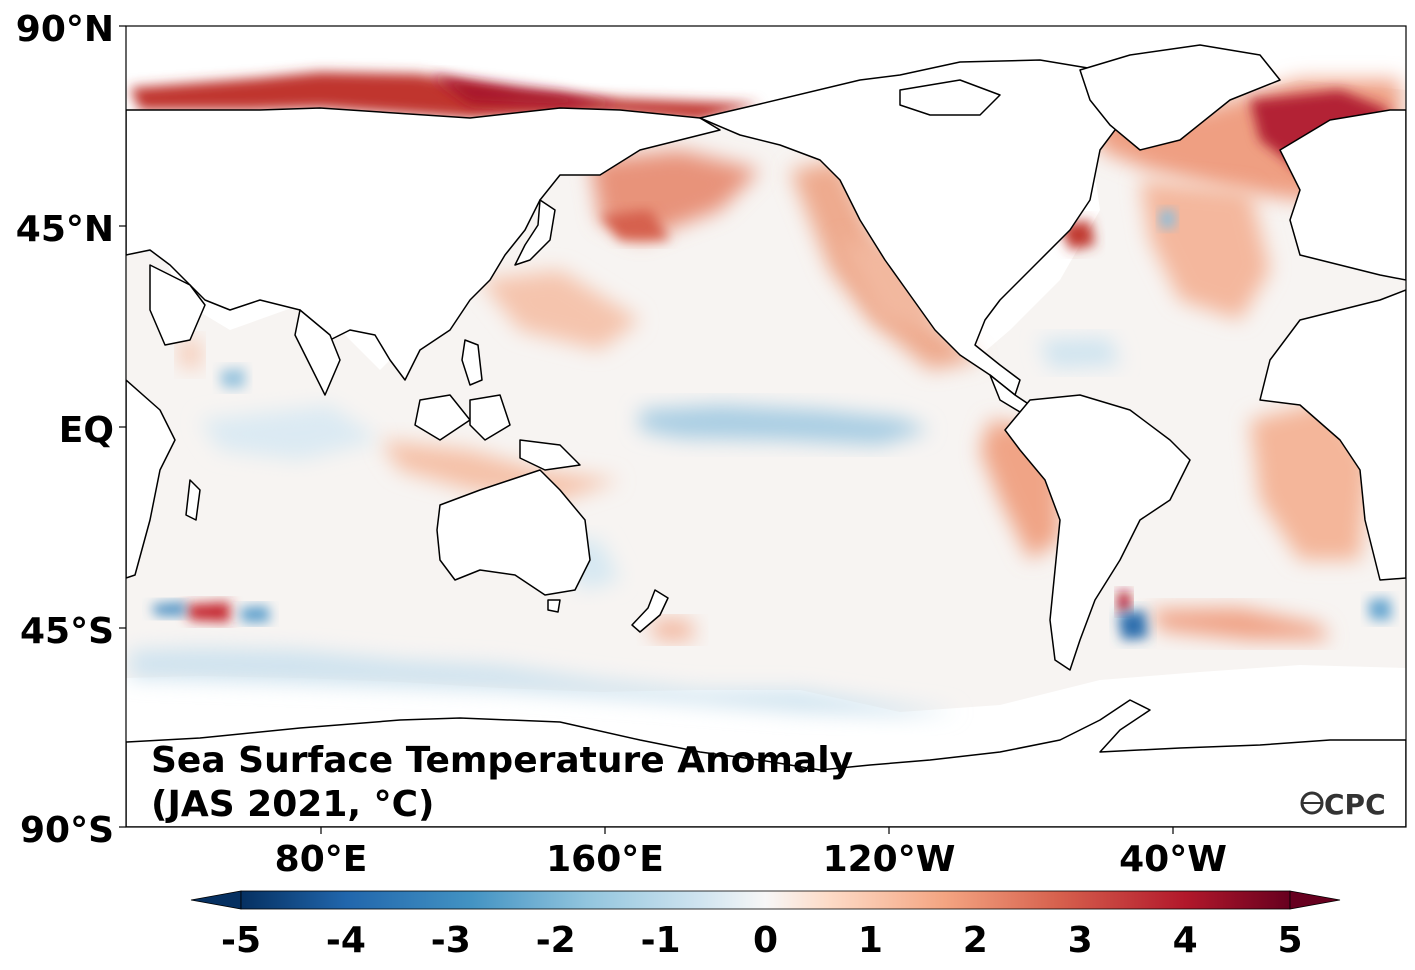 This screenshot has height=970, width=1415. What do you see at coordinates (1332, 435) in the screenshot?
I see `landmass-africa-west` at bounding box center [1332, 435].